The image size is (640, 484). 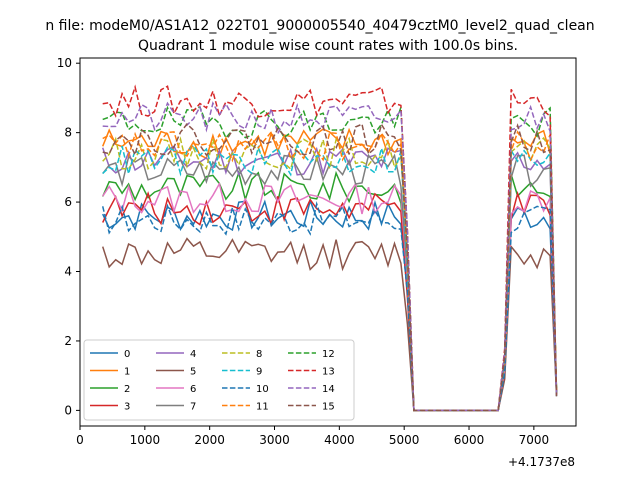 What do you see at coordinates (541, 462) in the screenshot?
I see `x-offset-label: +4.1737e8` at bounding box center [541, 462].